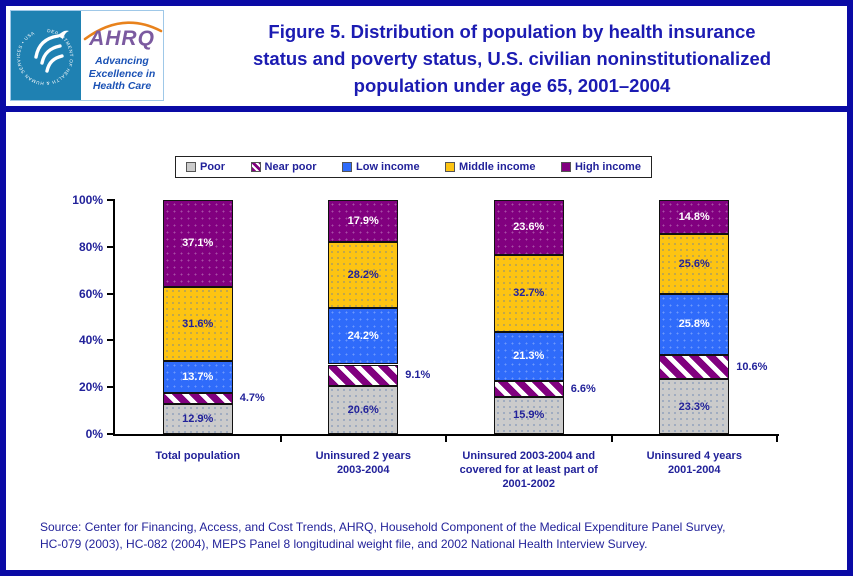 The image size is (853, 576). What do you see at coordinates (418, 375) in the screenshot?
I see `bar-segment-label: 9.1%` at bounding box center [418, 375].